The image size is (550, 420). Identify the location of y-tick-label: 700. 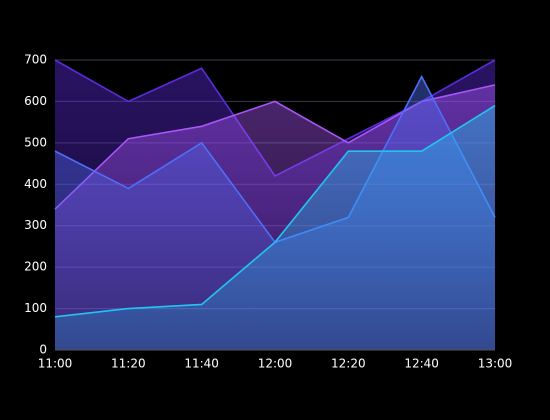
(35, 60).